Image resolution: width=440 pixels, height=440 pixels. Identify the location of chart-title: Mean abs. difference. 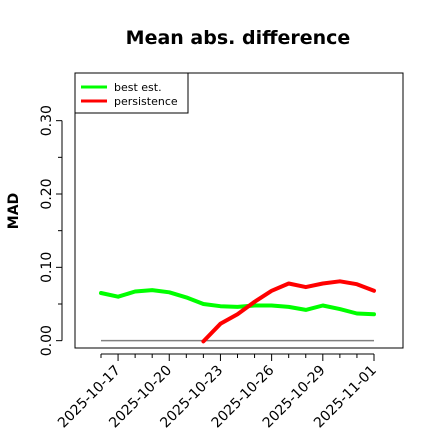
(238, 38).